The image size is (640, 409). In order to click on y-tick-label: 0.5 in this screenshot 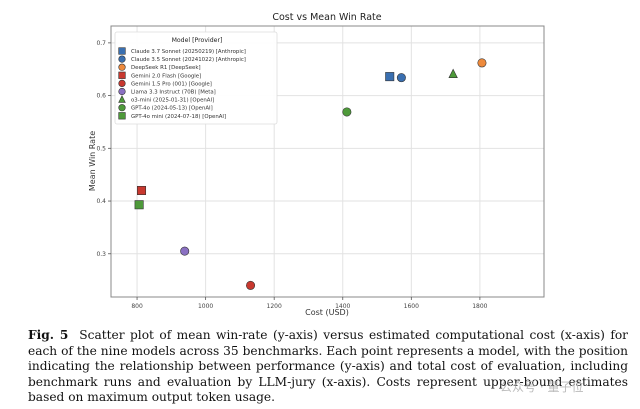, I will do `click(101, 148)`.